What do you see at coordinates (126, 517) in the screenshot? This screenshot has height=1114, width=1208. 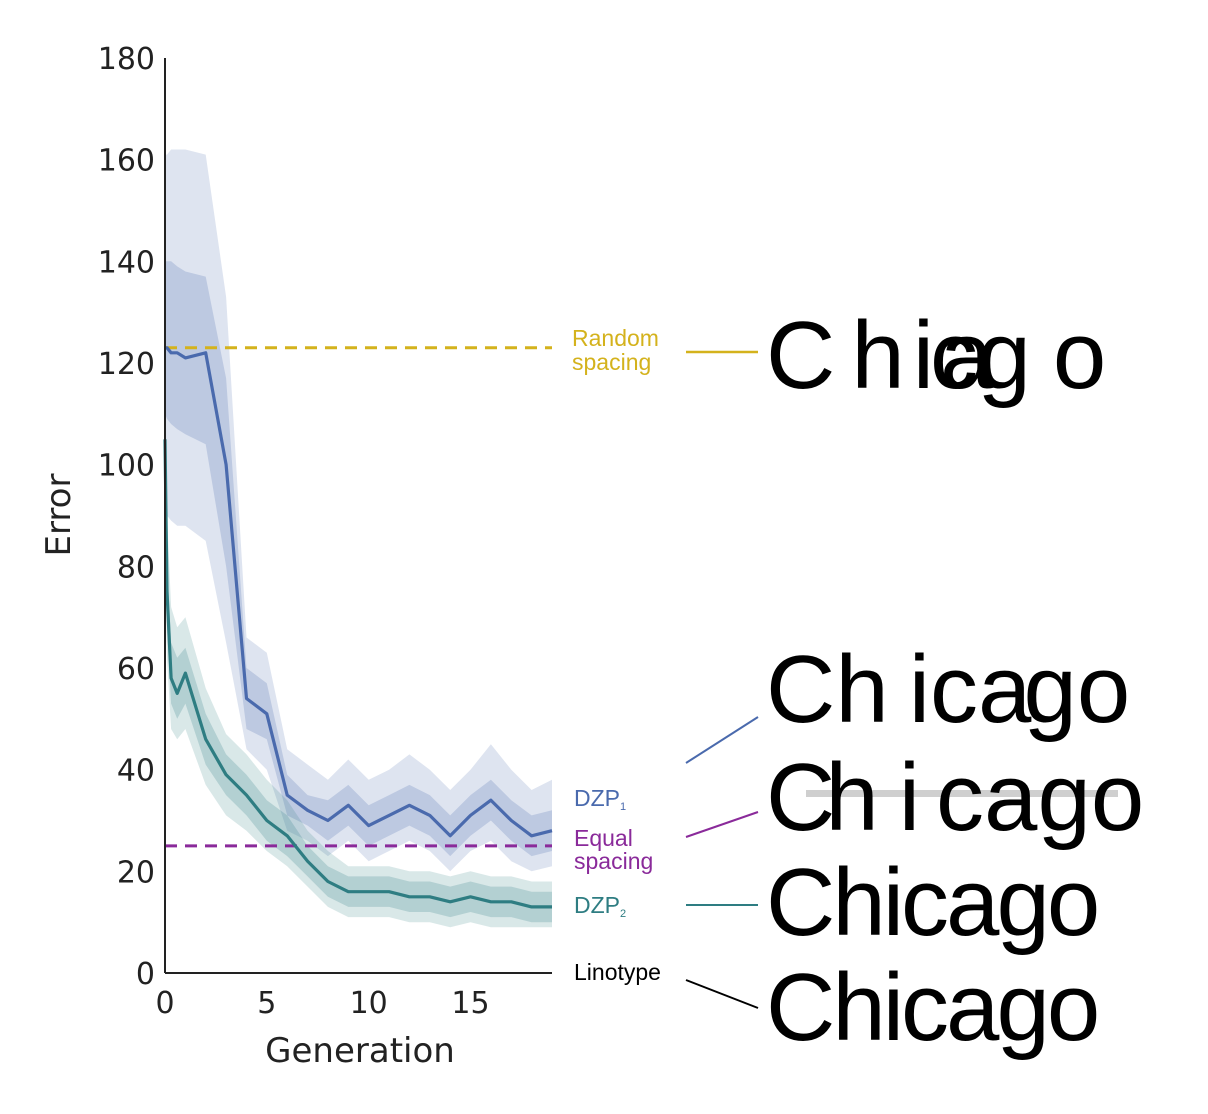 I see `y-tick-labels: 0 20 40 60 80 100 120 140 160 180` at bounding box center [126, 517].